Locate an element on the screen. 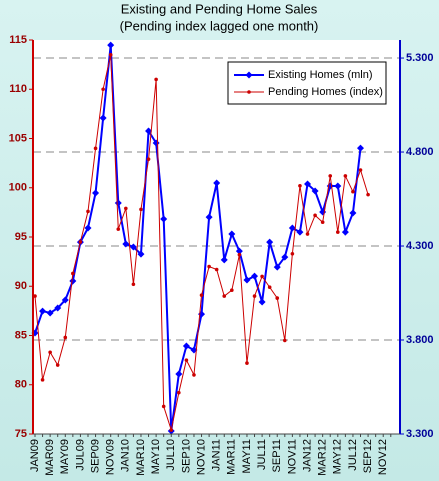 The width and height of the screenshot is (439, 481). y-tick-label: 100 is located at coordinates (18, 188).